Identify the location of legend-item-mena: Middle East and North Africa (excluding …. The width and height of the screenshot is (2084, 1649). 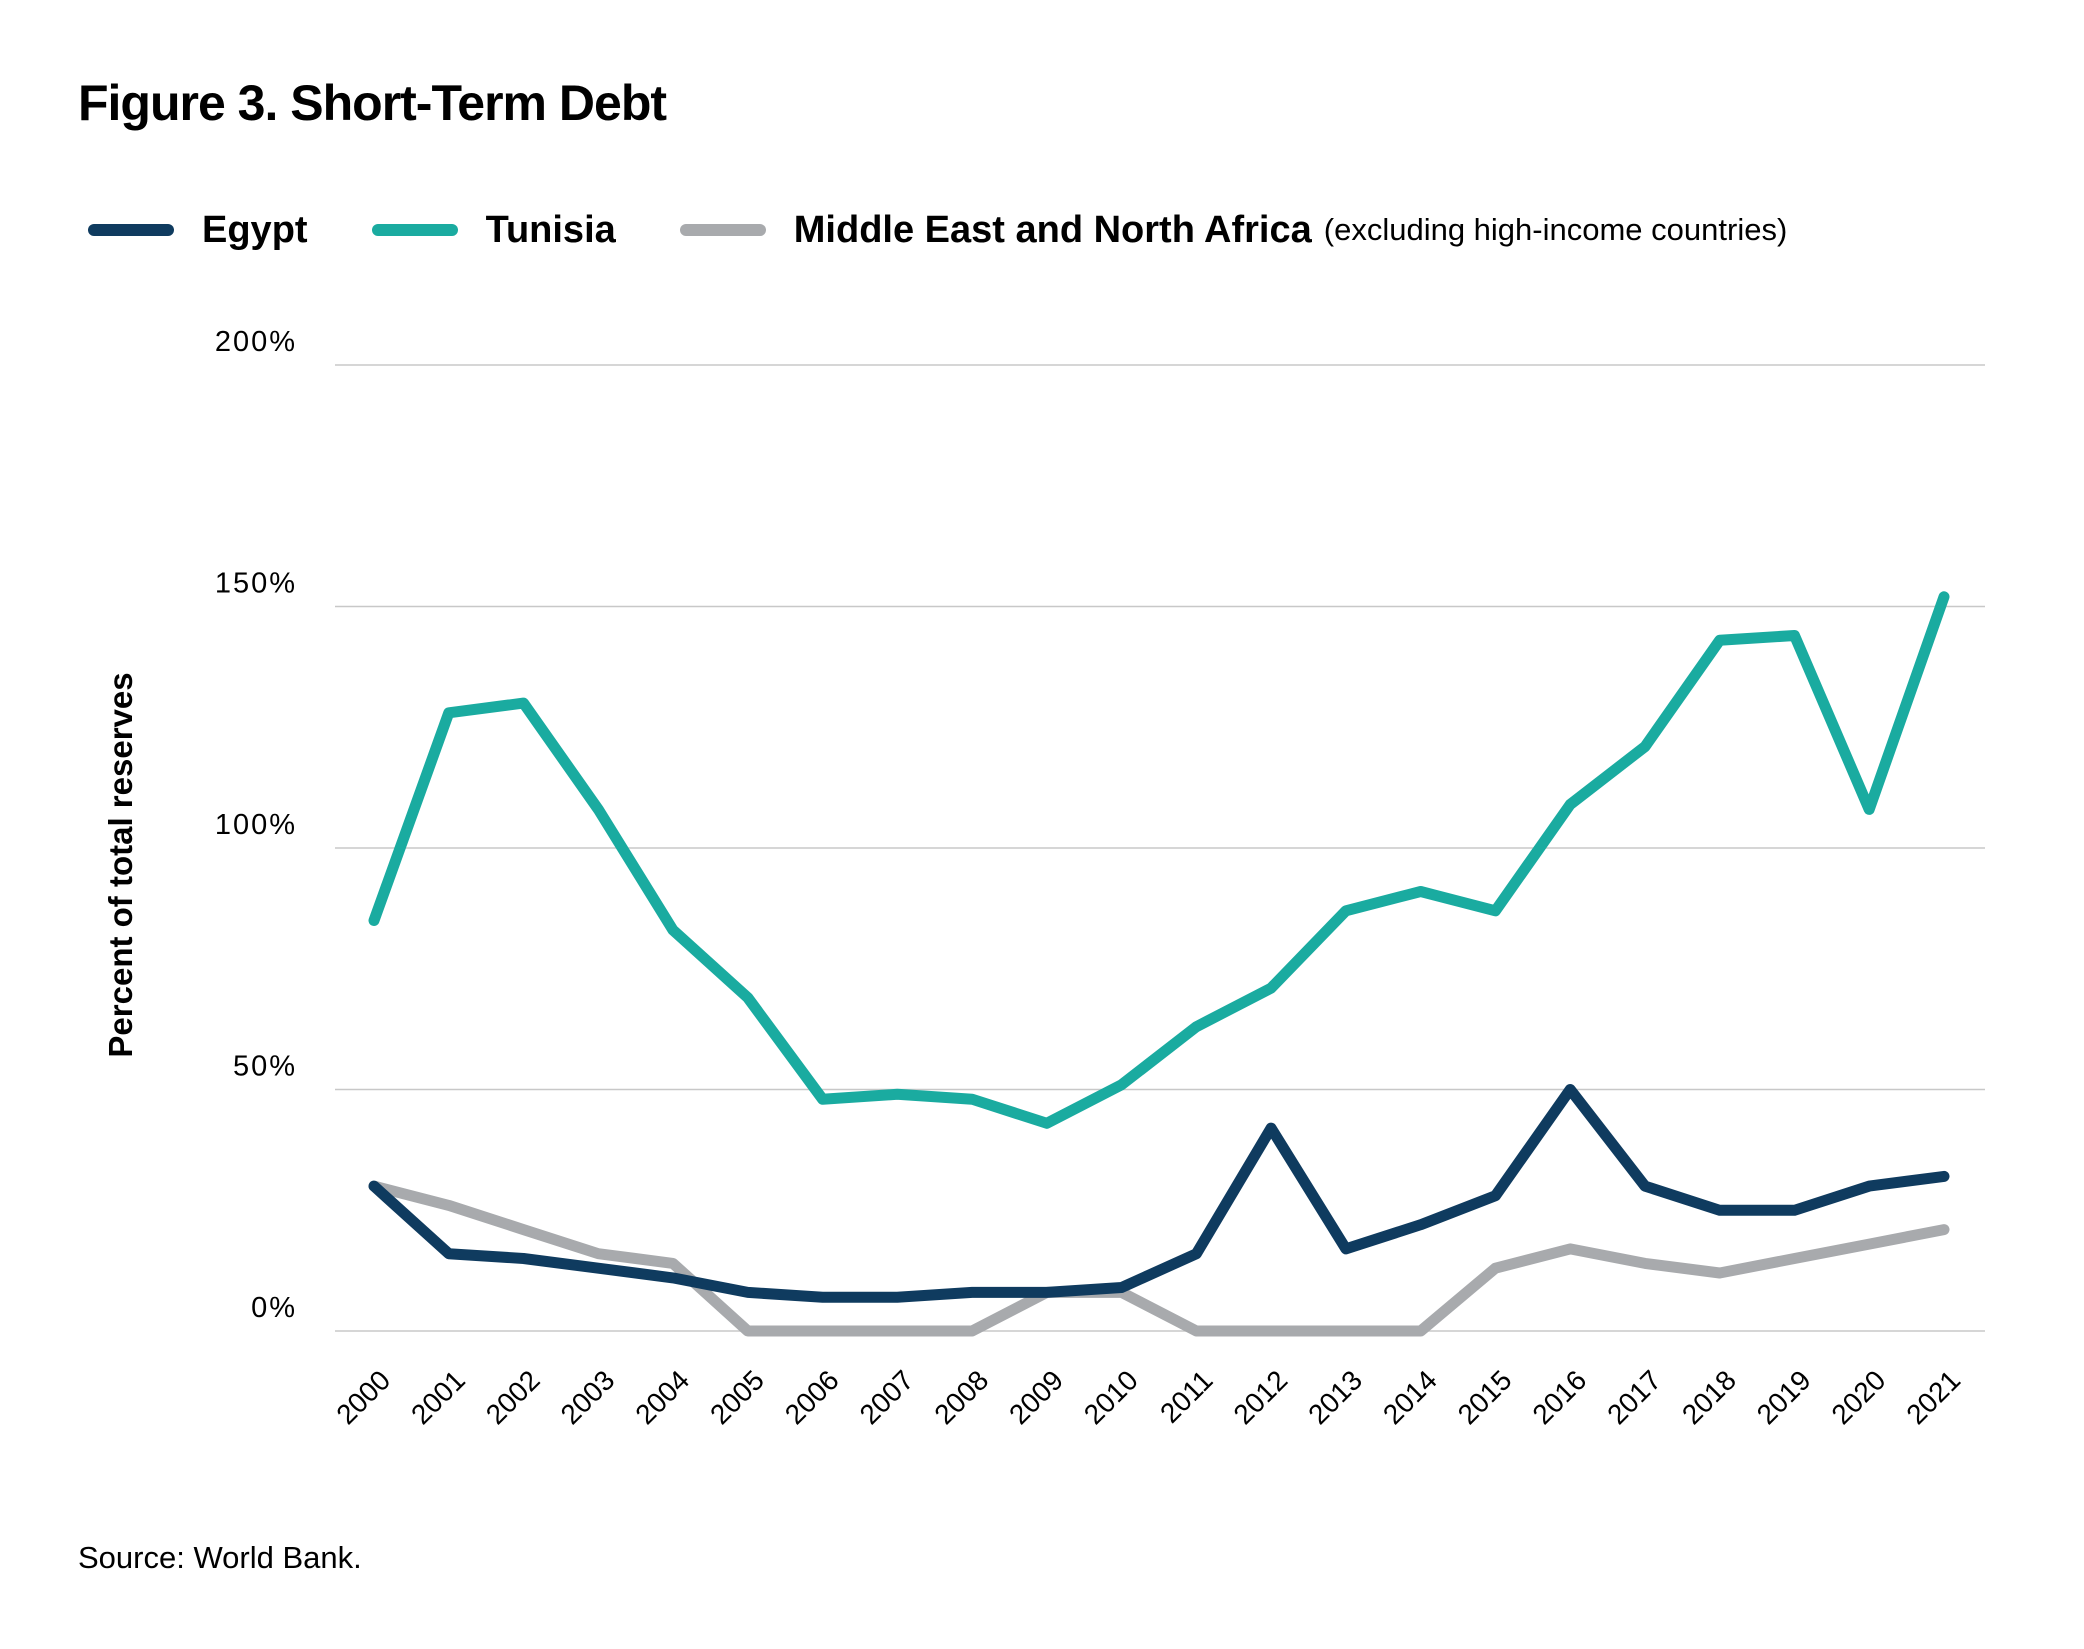
(1233, 230).